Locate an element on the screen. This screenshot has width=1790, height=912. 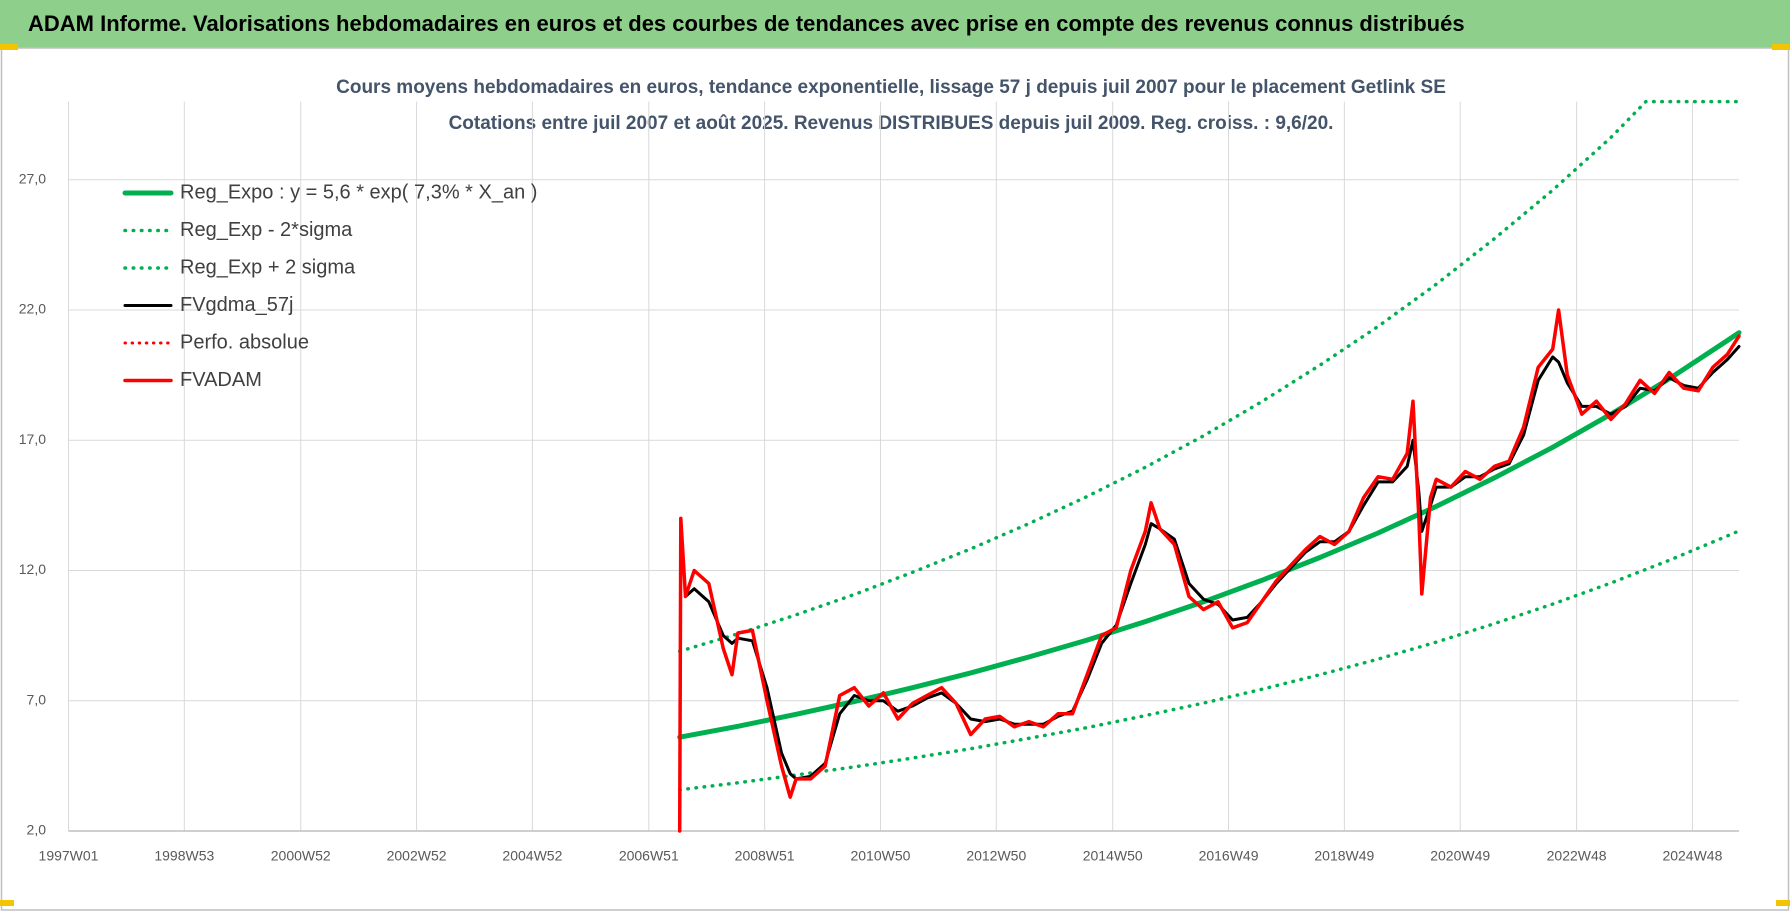
y-tick-label: 12,0 is located at coordinates (32, 569).